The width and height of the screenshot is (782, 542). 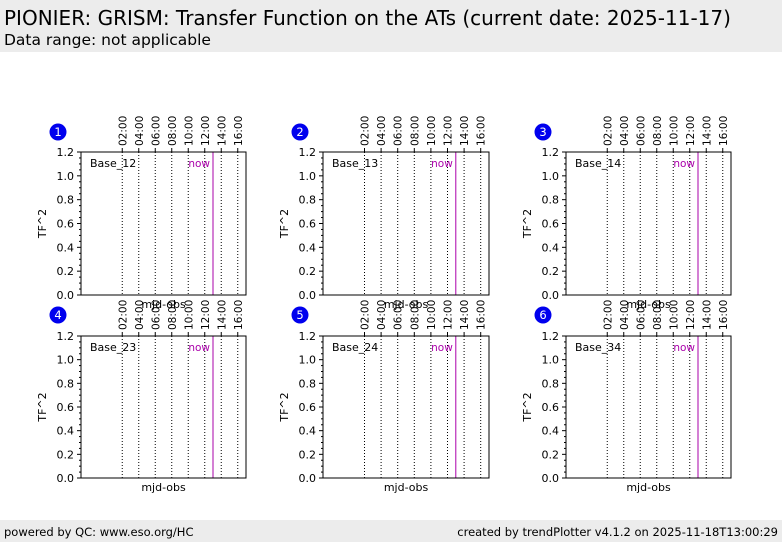 I want to click on baseline-label: Base_13, so click(x=355, y=163).